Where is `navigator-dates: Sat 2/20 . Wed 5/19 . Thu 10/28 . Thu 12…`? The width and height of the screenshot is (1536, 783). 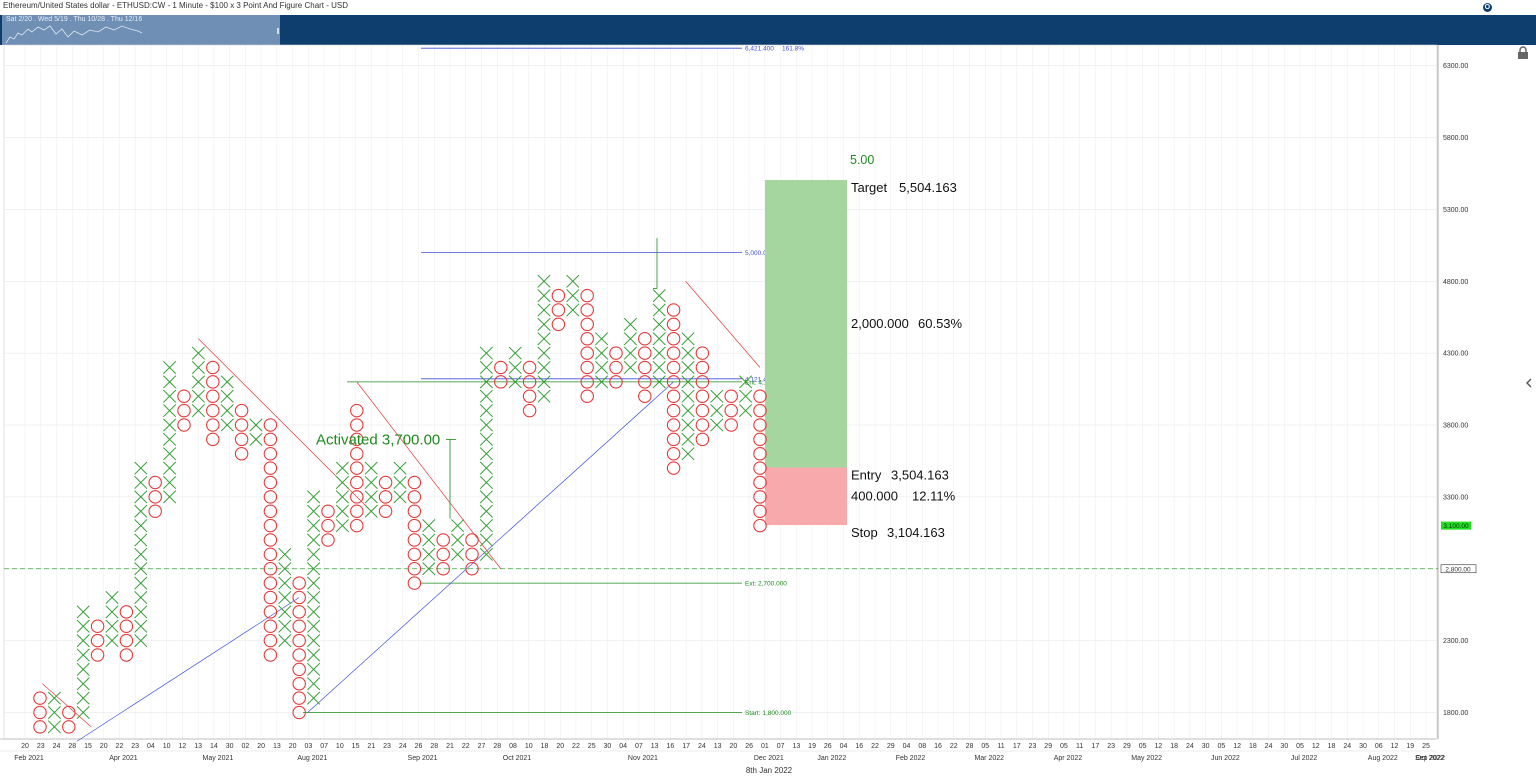
navigator-dates: Sat 2/20 . Wed 5/19 . Thu 10/28 . Thu 12… is located at coordinates (74, 19).